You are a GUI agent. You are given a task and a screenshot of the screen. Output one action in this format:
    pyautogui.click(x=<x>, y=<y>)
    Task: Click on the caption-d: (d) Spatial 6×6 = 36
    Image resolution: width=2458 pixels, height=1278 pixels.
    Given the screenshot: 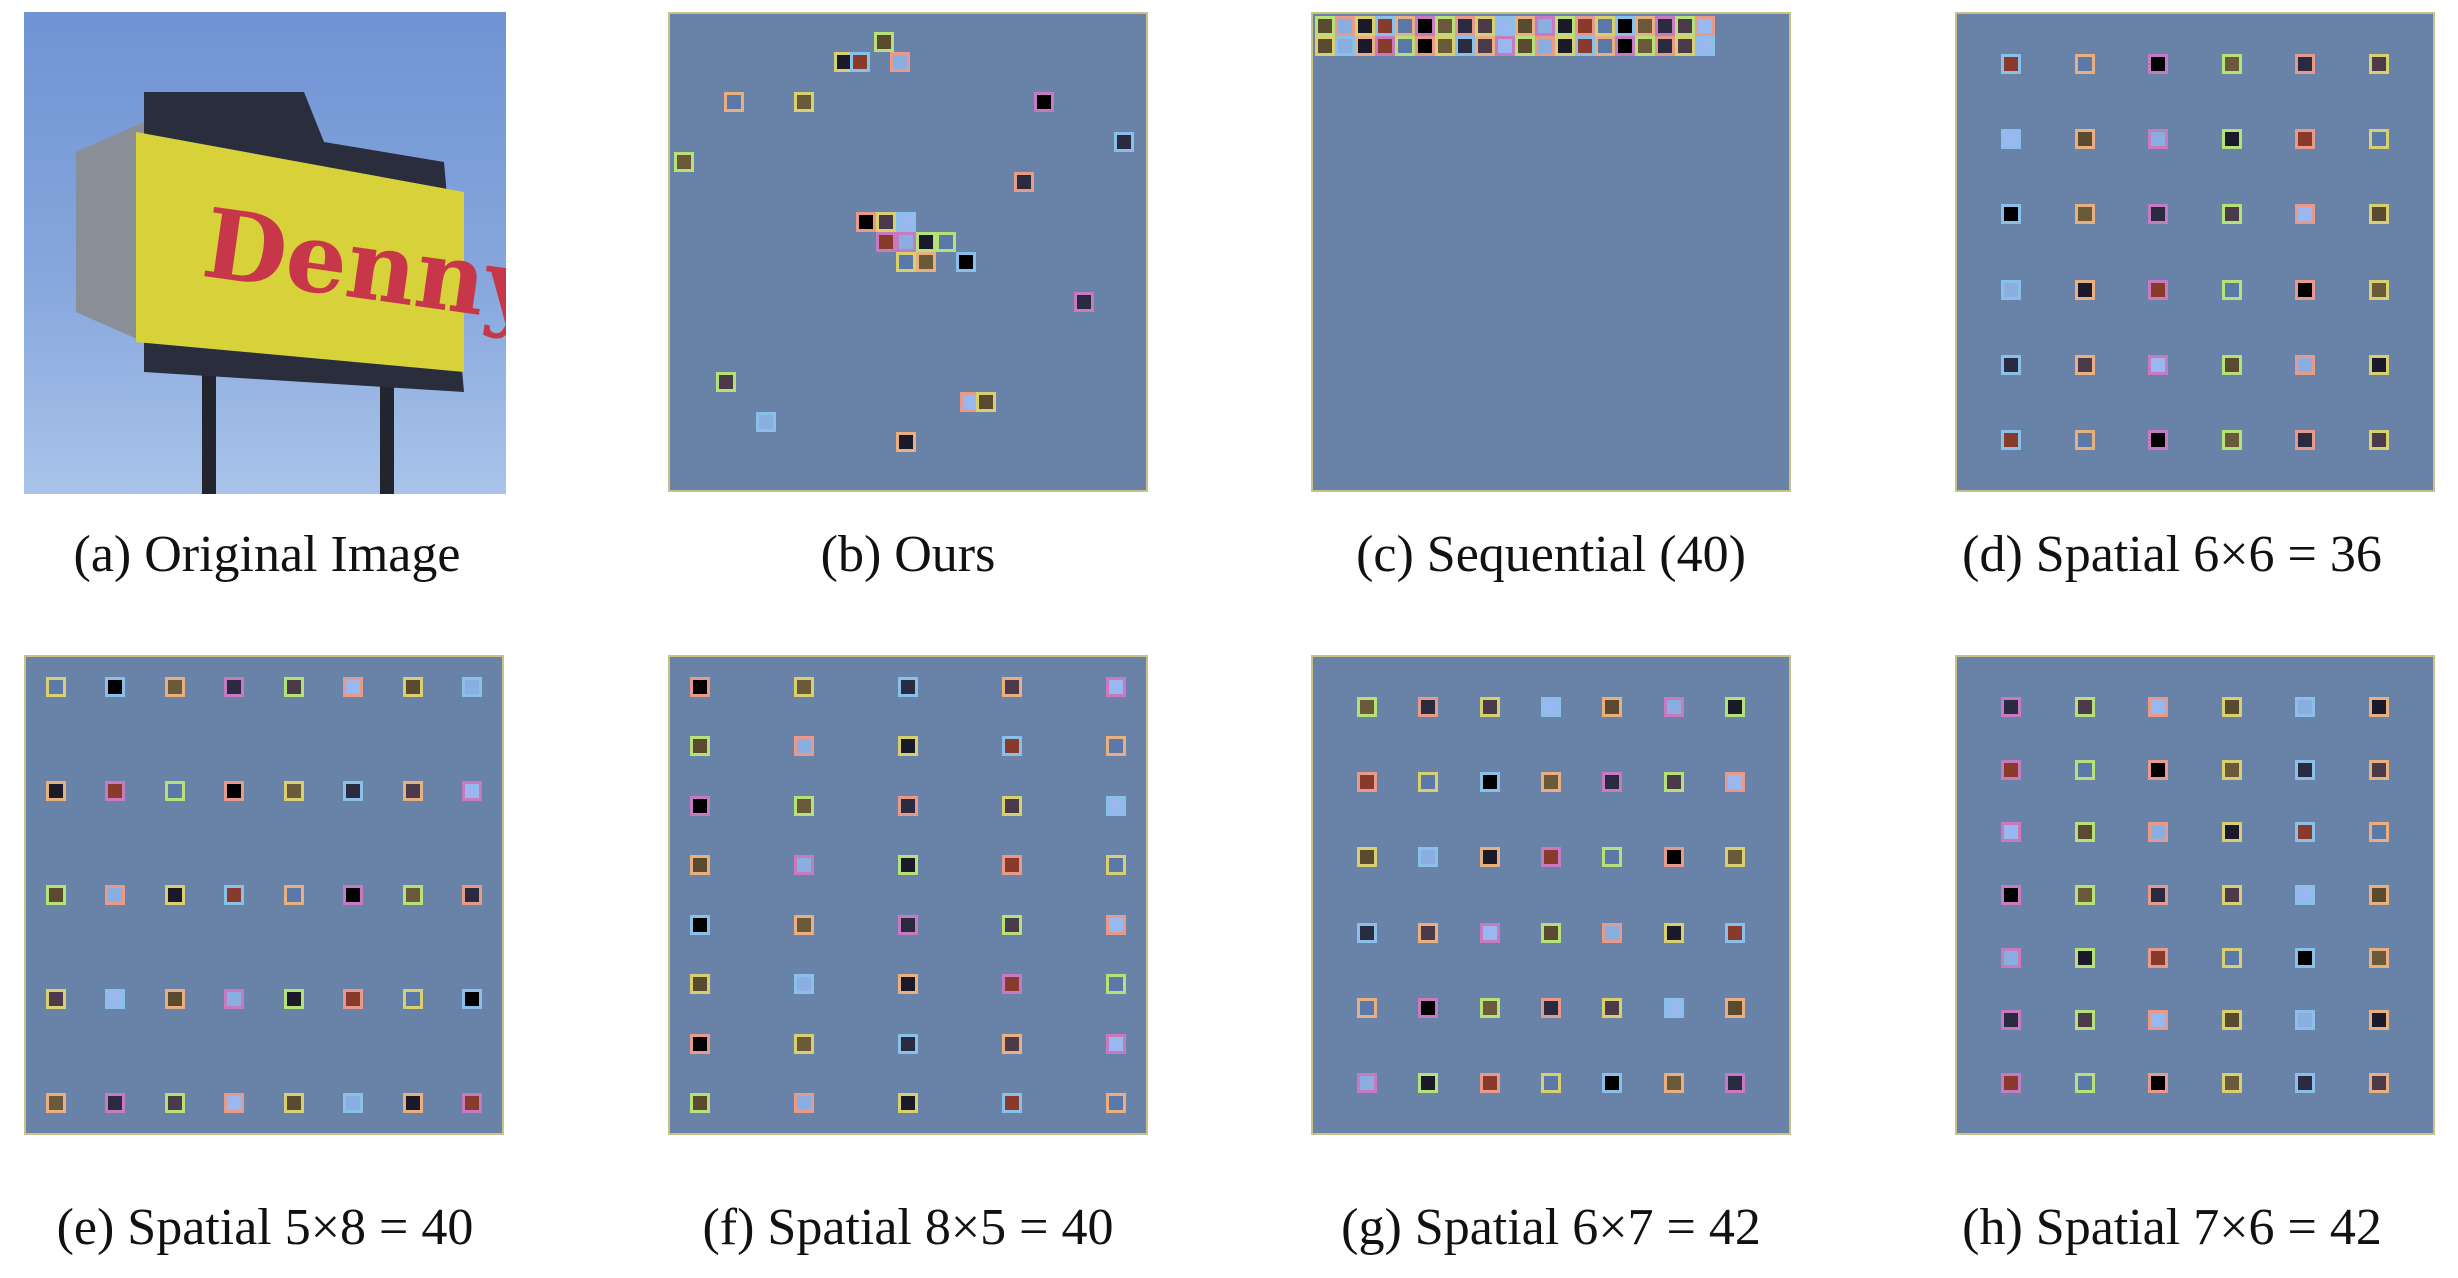 What is the action you would take?
    pyautogui.click(x=2172, y=554)
    